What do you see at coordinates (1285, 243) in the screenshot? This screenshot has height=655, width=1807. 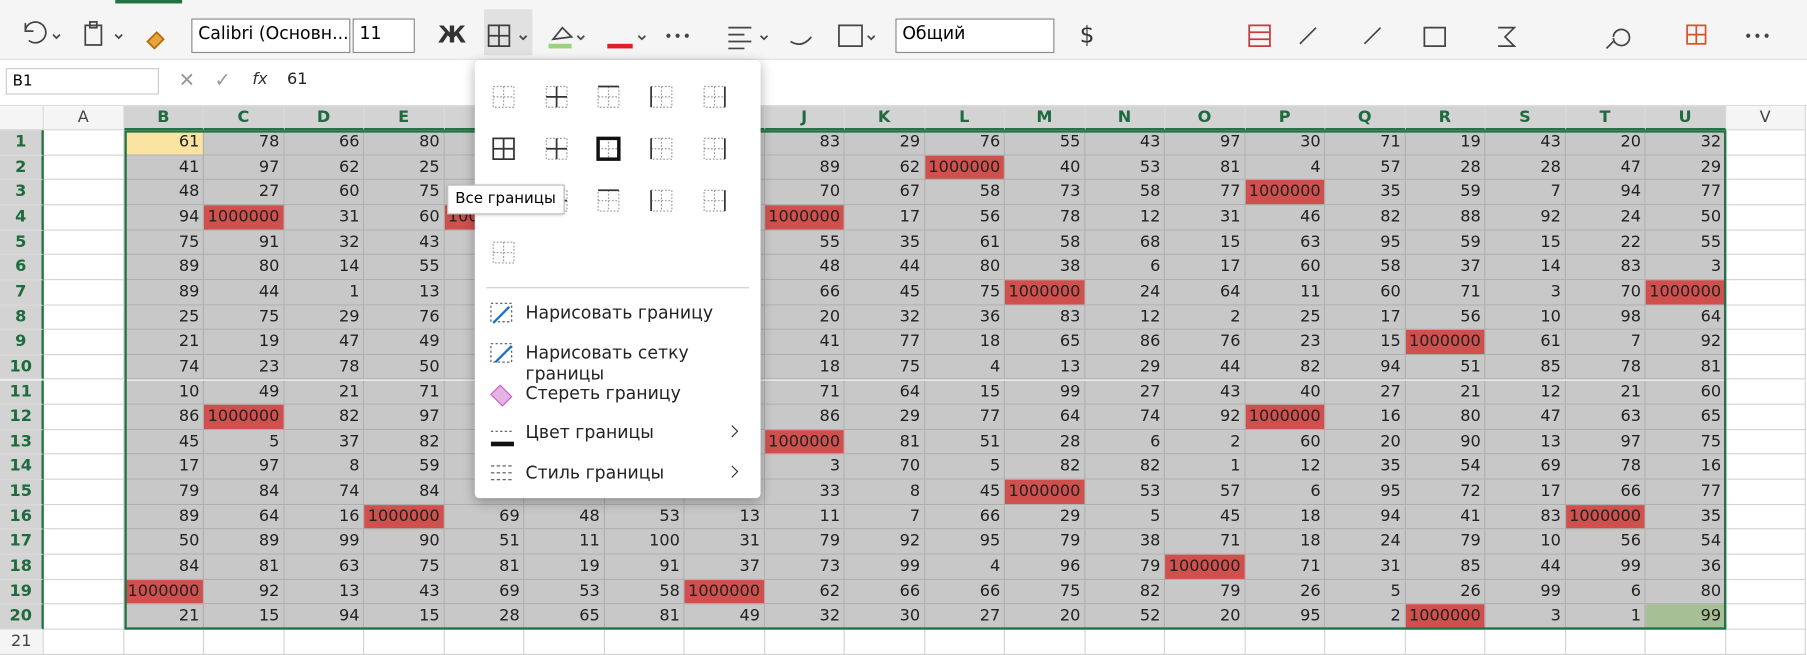 I see `cell: 63` at bounding box center [1285, 243].